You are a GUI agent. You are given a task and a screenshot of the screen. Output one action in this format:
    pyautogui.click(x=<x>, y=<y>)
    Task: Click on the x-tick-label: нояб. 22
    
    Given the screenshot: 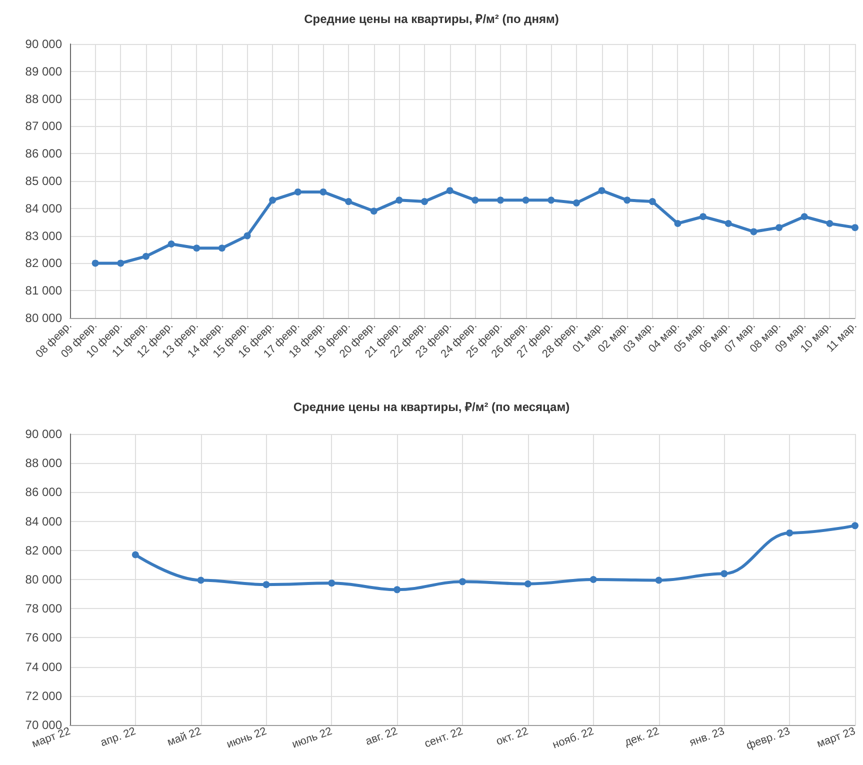 What is the action you would take?
    pyautogui.click(x=573, y=738)
    